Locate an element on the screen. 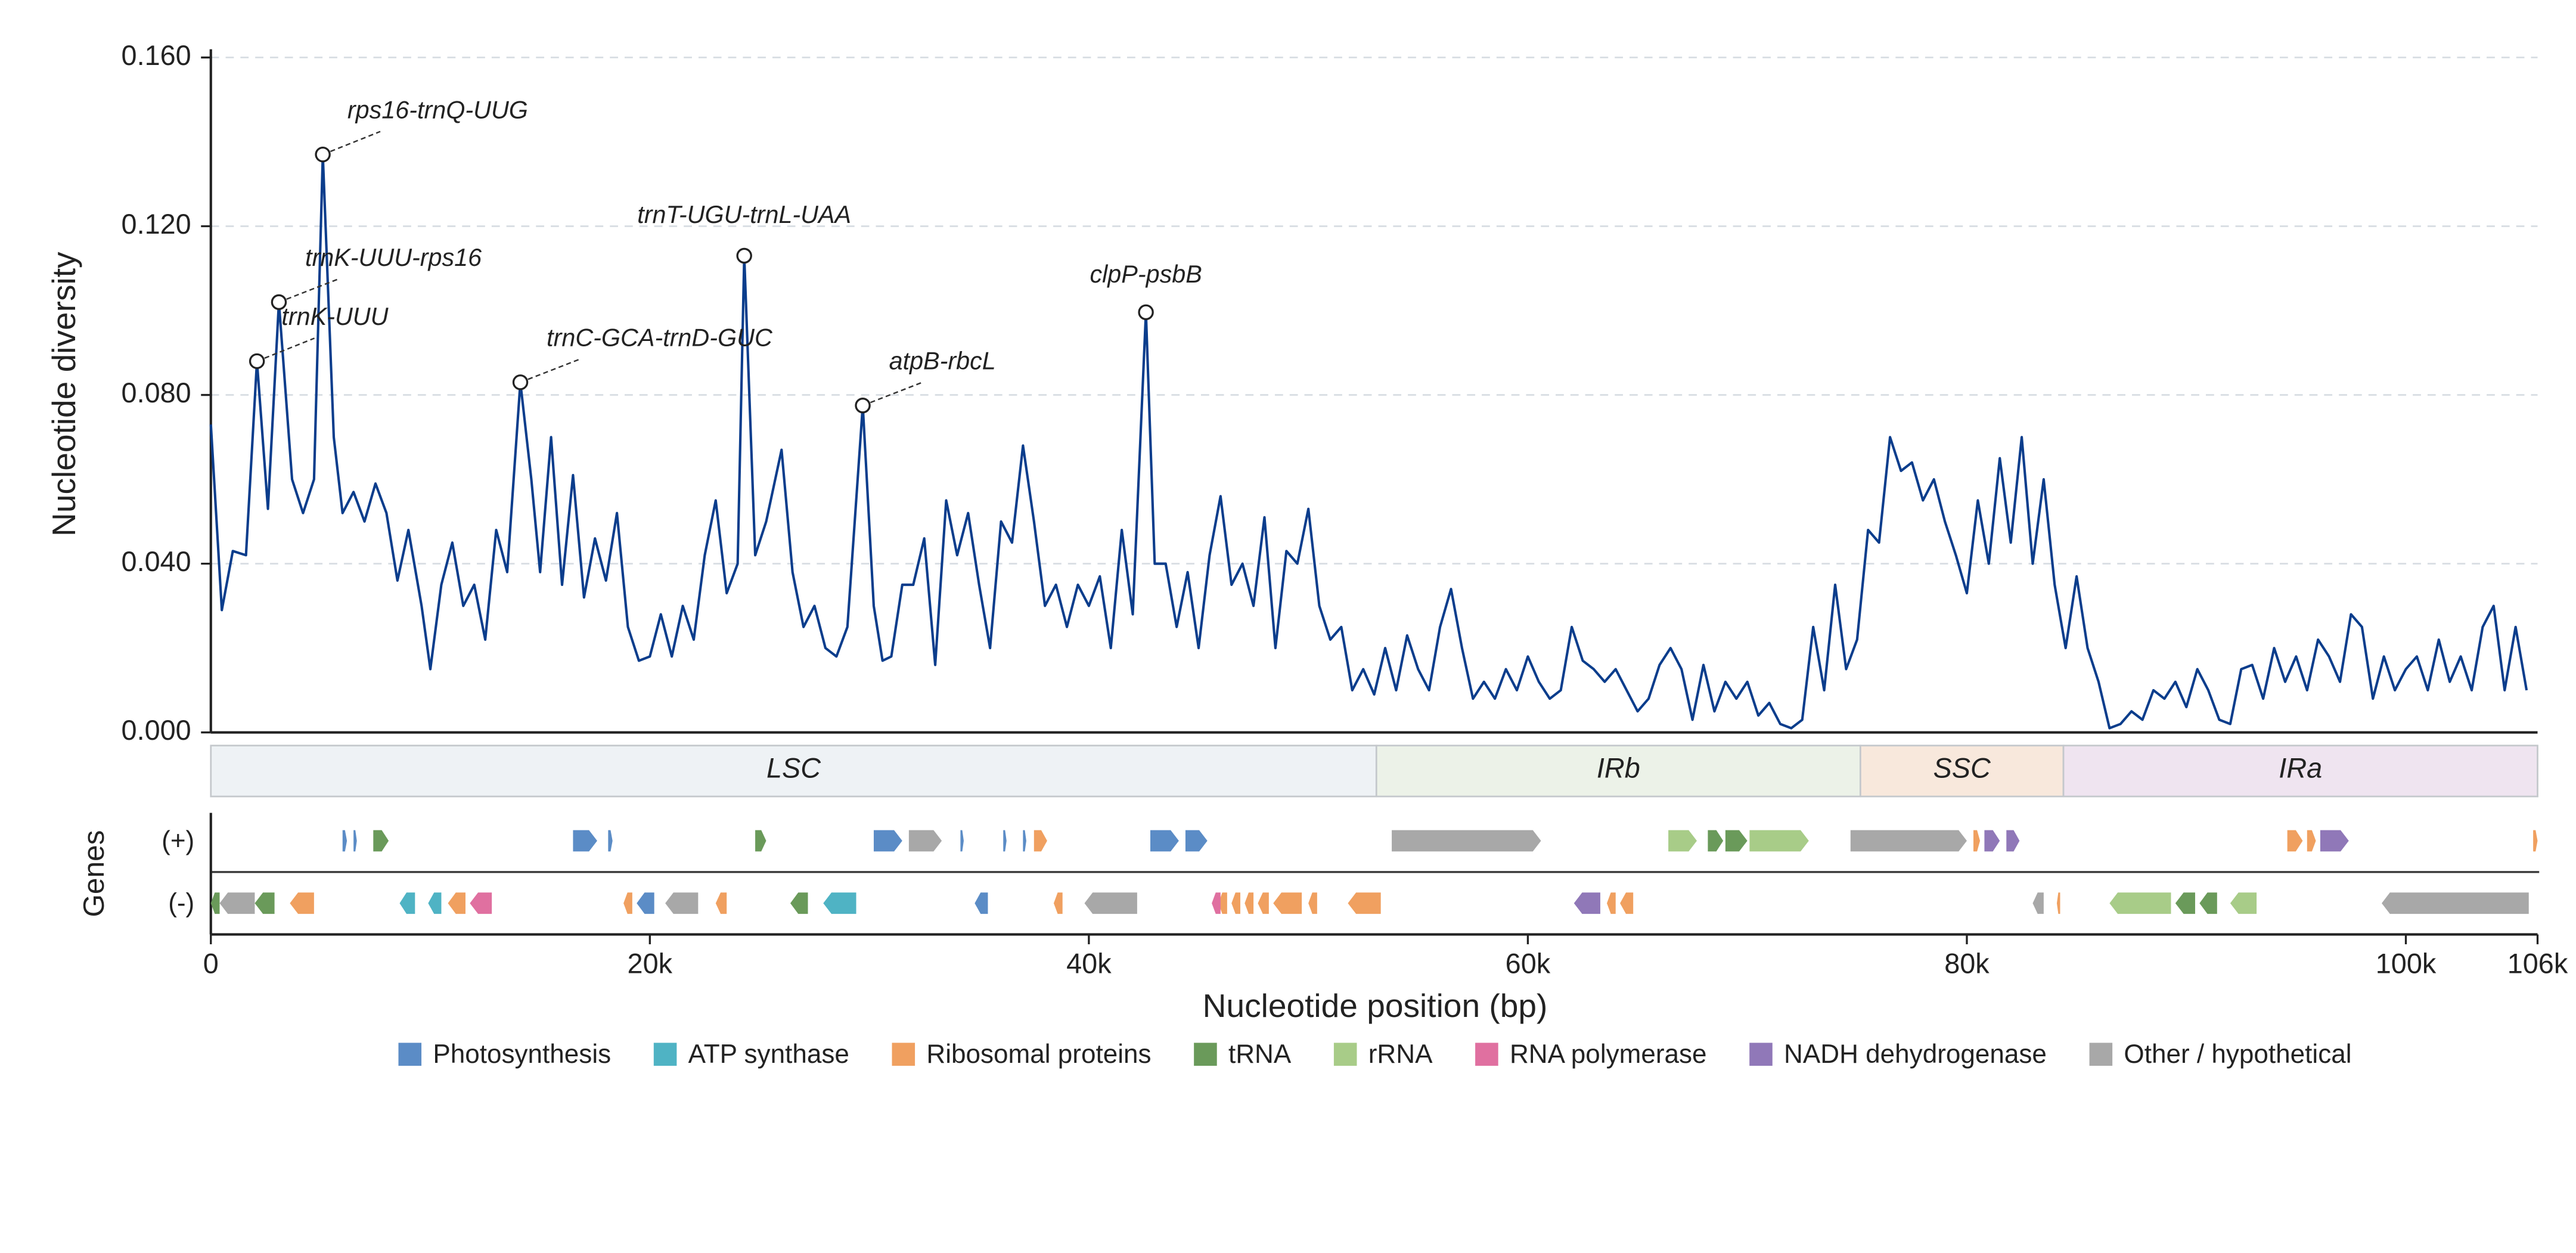 The image size is (2576, 1253). region-label: LSC is located at coordinates (793, 767).